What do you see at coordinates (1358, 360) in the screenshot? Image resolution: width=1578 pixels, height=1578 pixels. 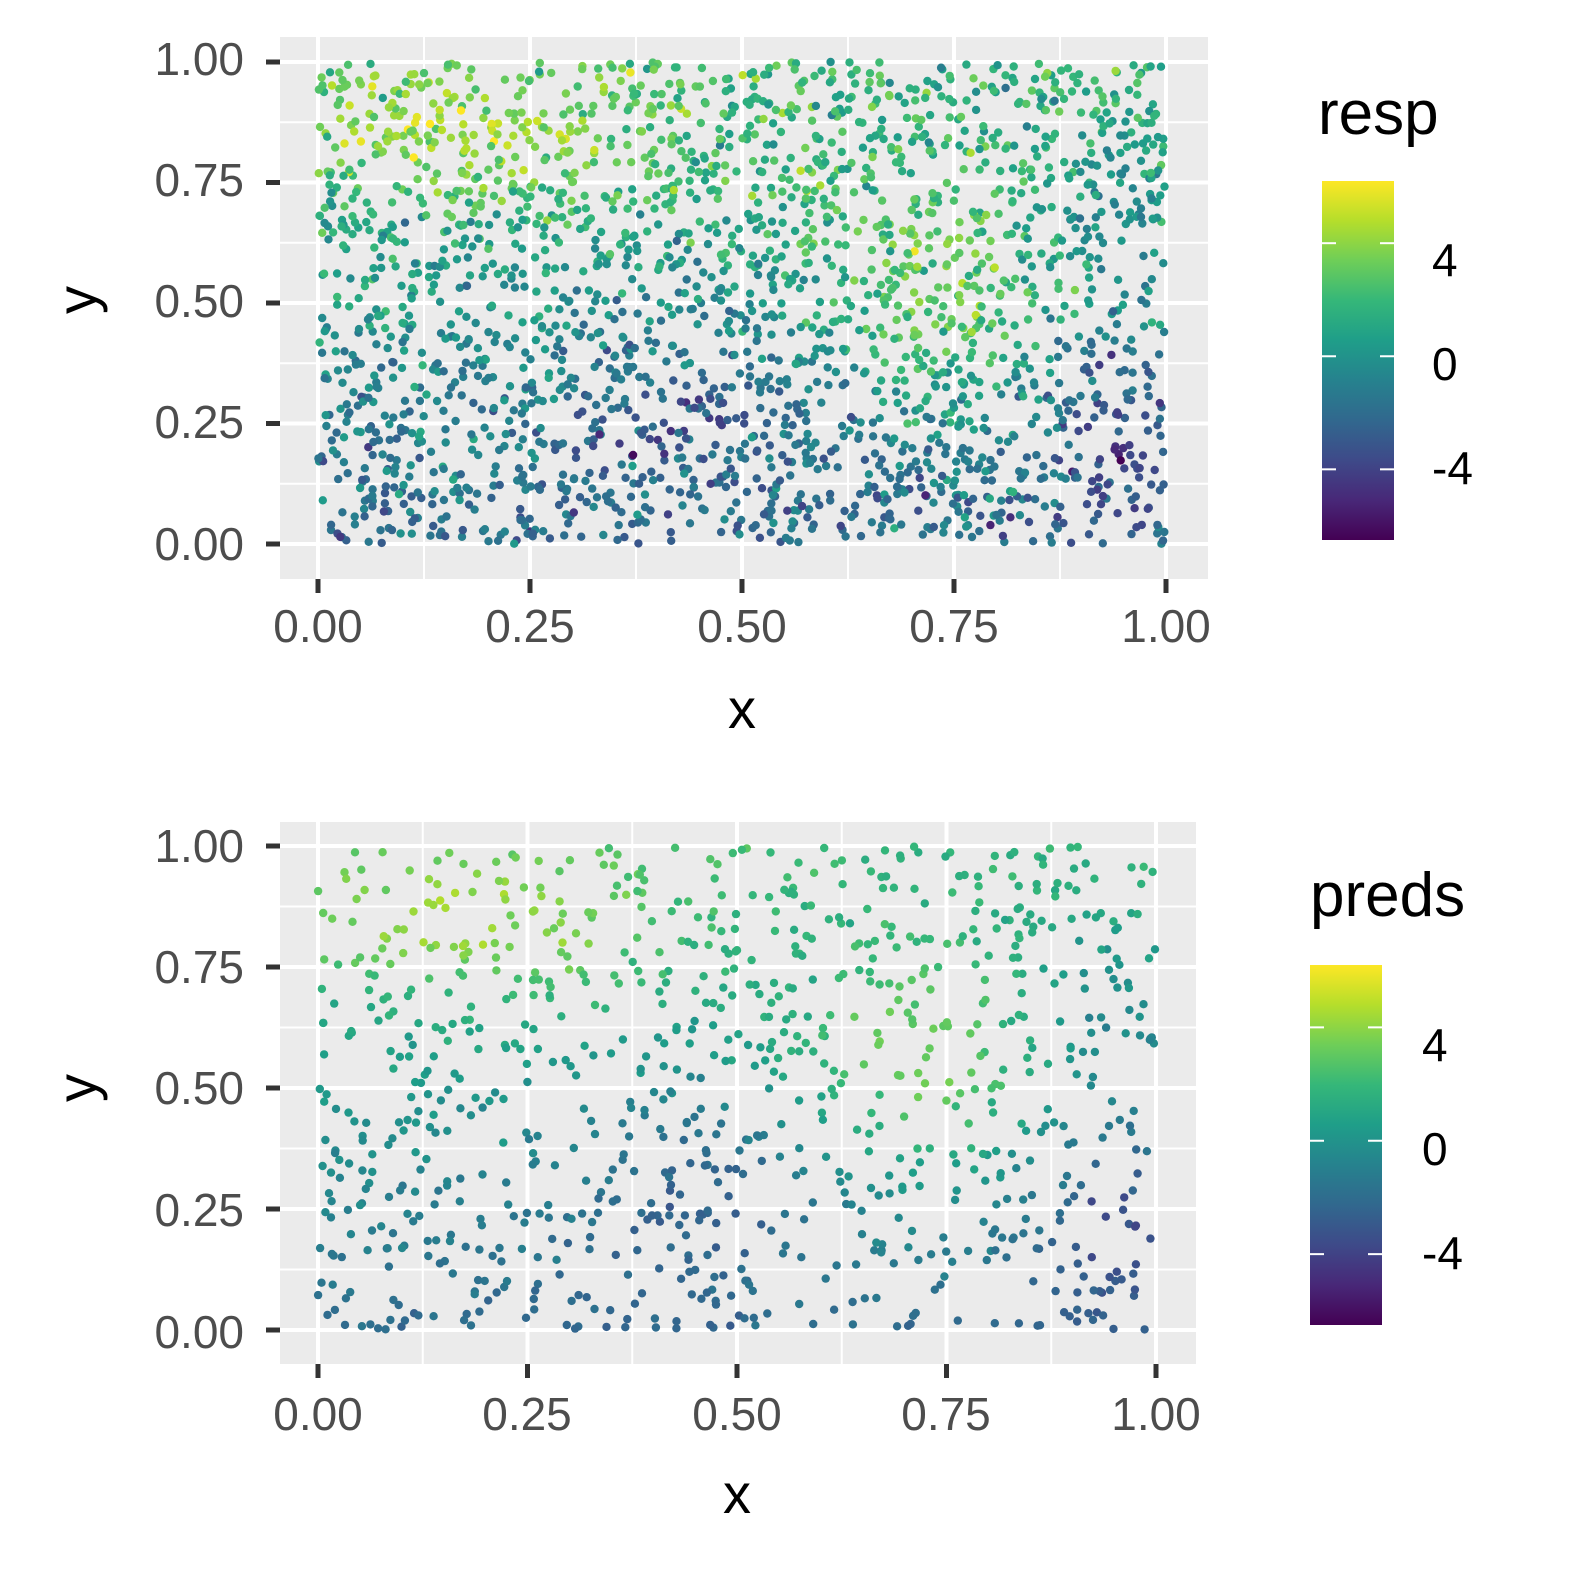 I see `top-colorbar` at bounding box center [1358, 360].